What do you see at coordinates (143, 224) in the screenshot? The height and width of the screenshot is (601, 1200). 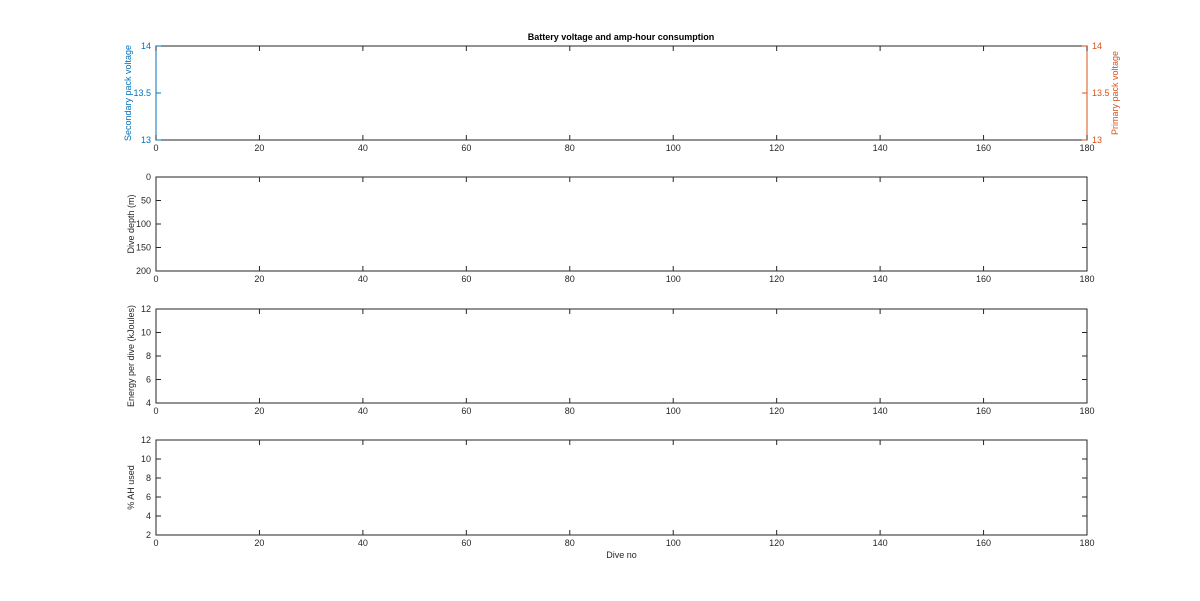 I see `y-tick-label: 100` at bounding box center [143, 224].